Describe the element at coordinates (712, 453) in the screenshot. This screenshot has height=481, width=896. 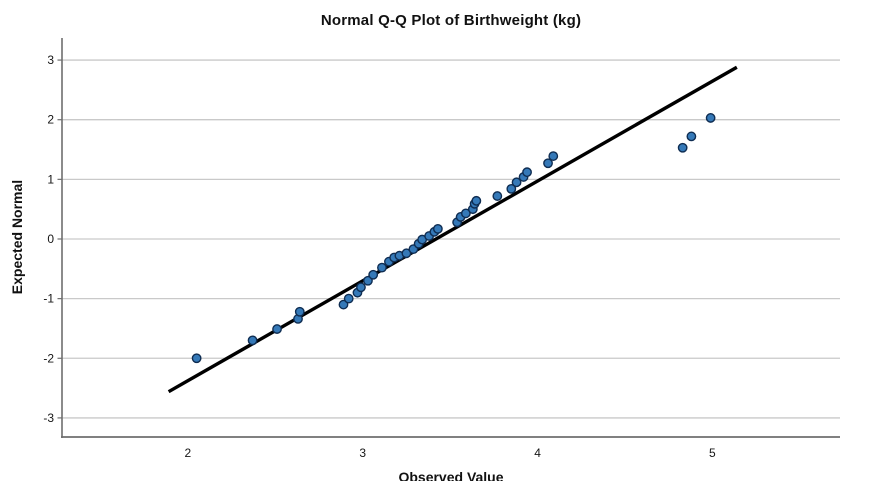
I see `x-tick-label: 5` at that location.